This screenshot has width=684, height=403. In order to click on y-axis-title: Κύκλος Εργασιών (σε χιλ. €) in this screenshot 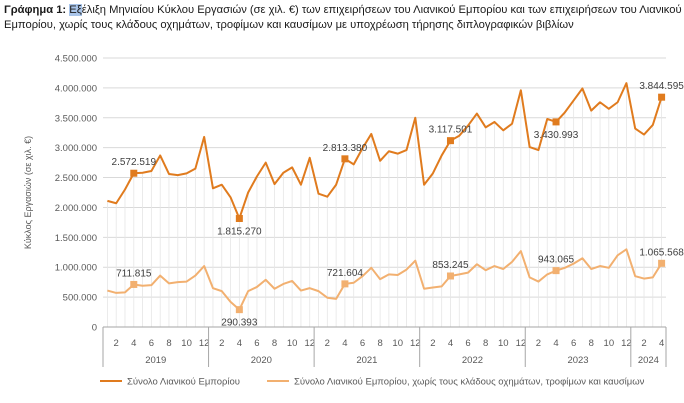, I will do `click(28, 192)`.